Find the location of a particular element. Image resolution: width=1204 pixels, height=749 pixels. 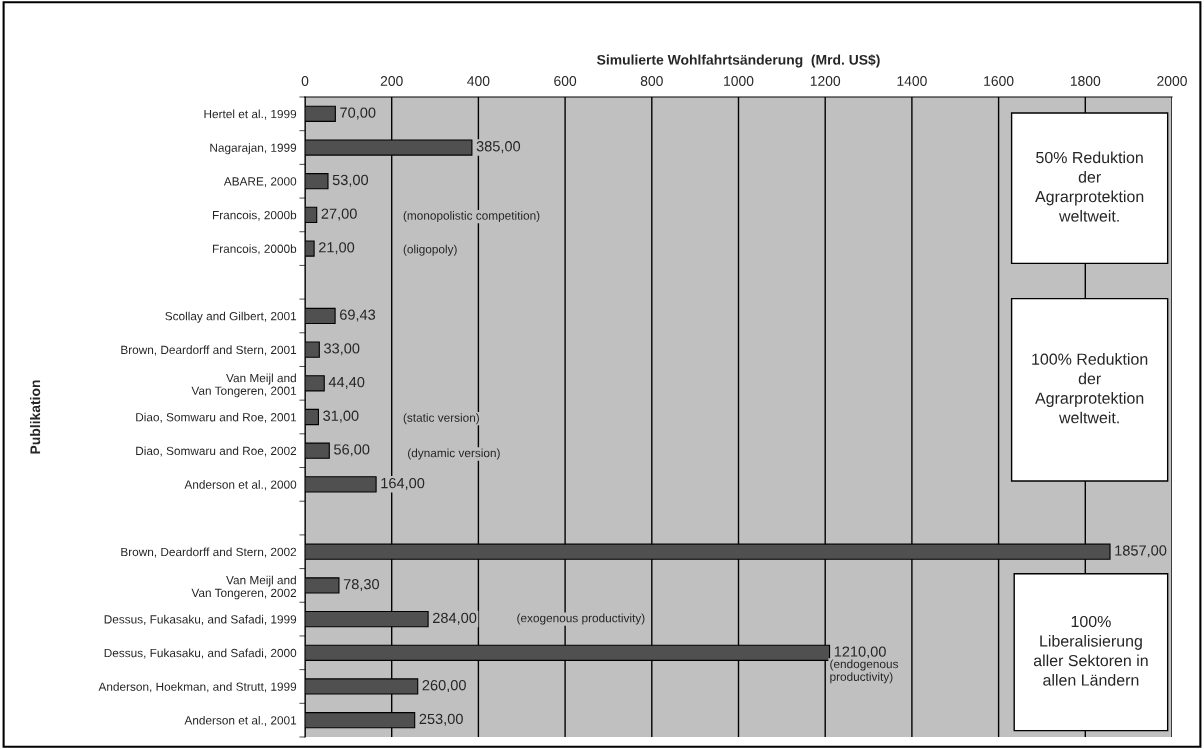

y-axis-title: Publikation is located at coordinates (35, 417).